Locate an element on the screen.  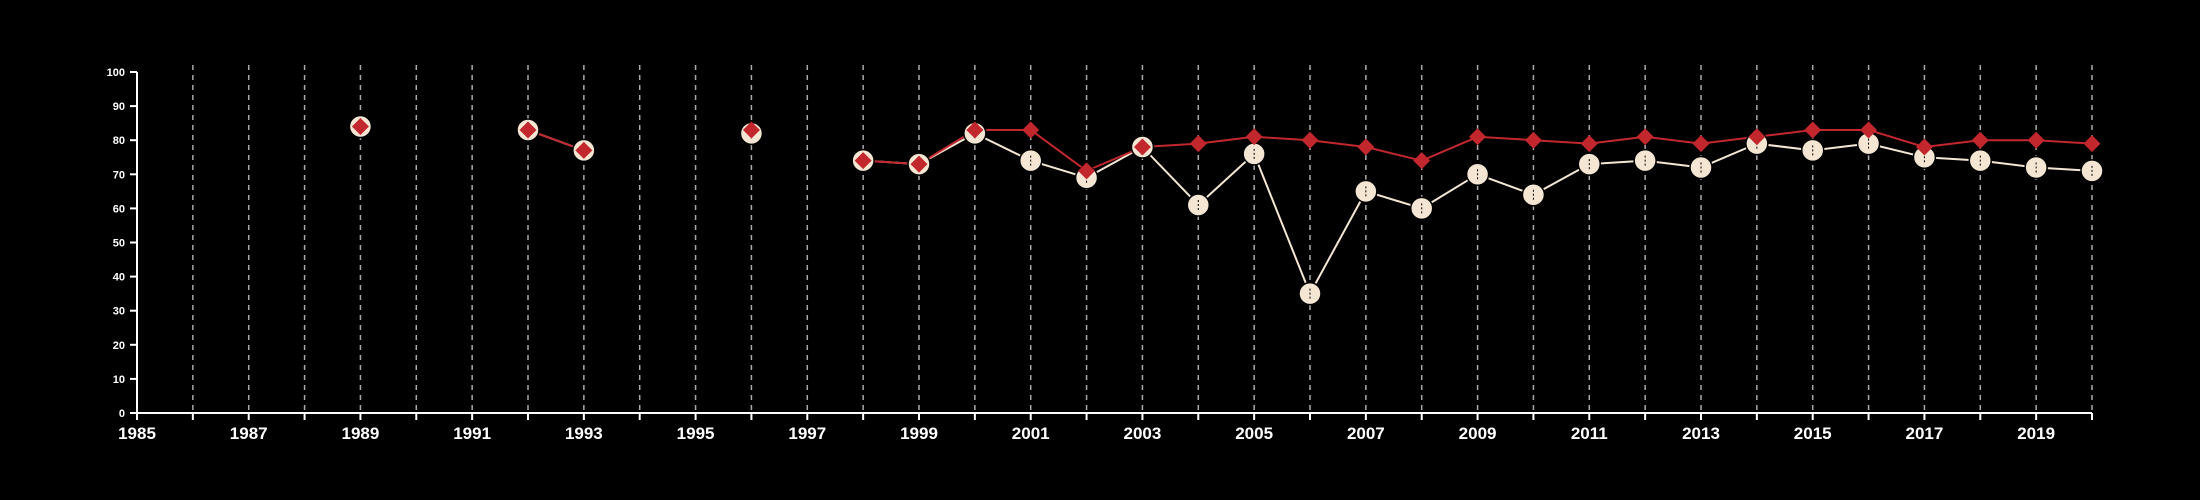
series-2-point-1999 is located at coordinates (919, 164).